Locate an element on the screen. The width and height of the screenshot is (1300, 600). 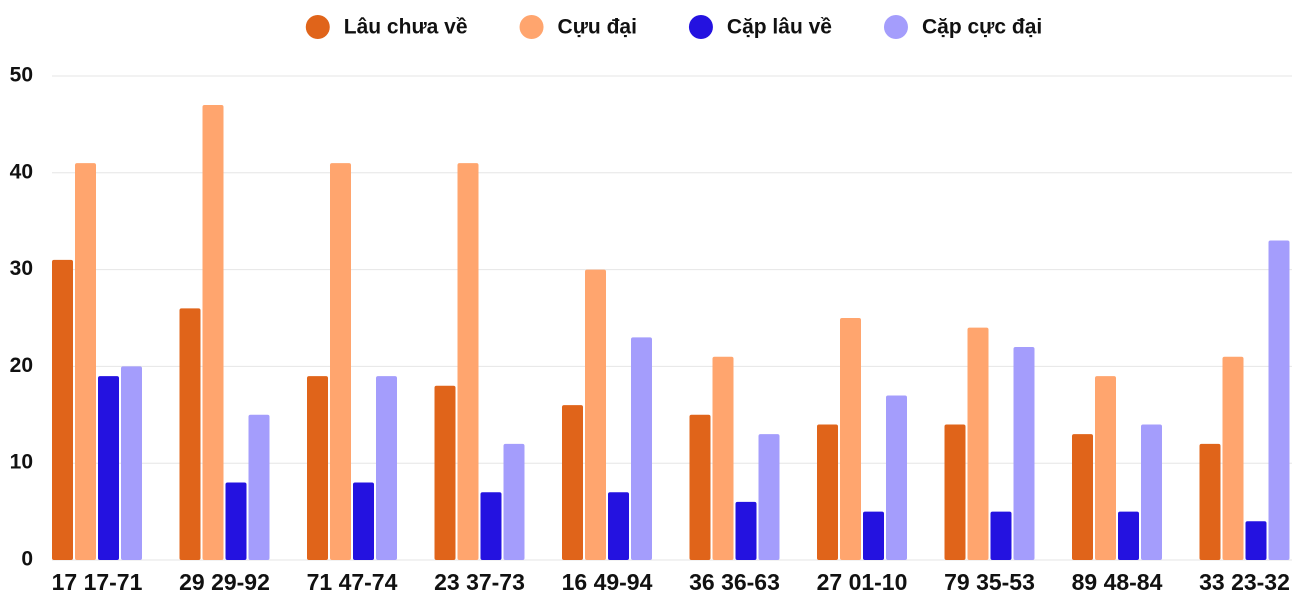
x-tick-label: 27 01-10 is located at coordinates (862, 582).